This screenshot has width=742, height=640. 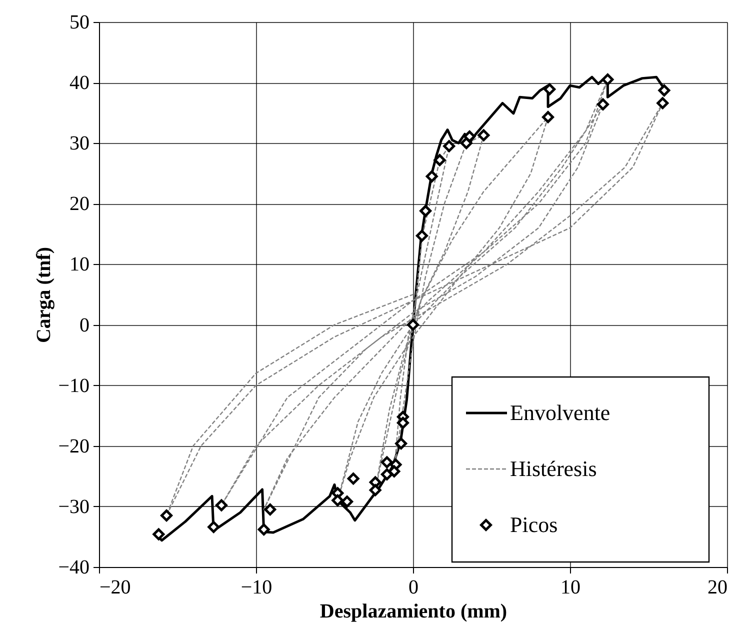 What do you see at coordinates (80, 265) in the screenshot?
I see `y-tick-label: 10` at bounding box center [80, 265].